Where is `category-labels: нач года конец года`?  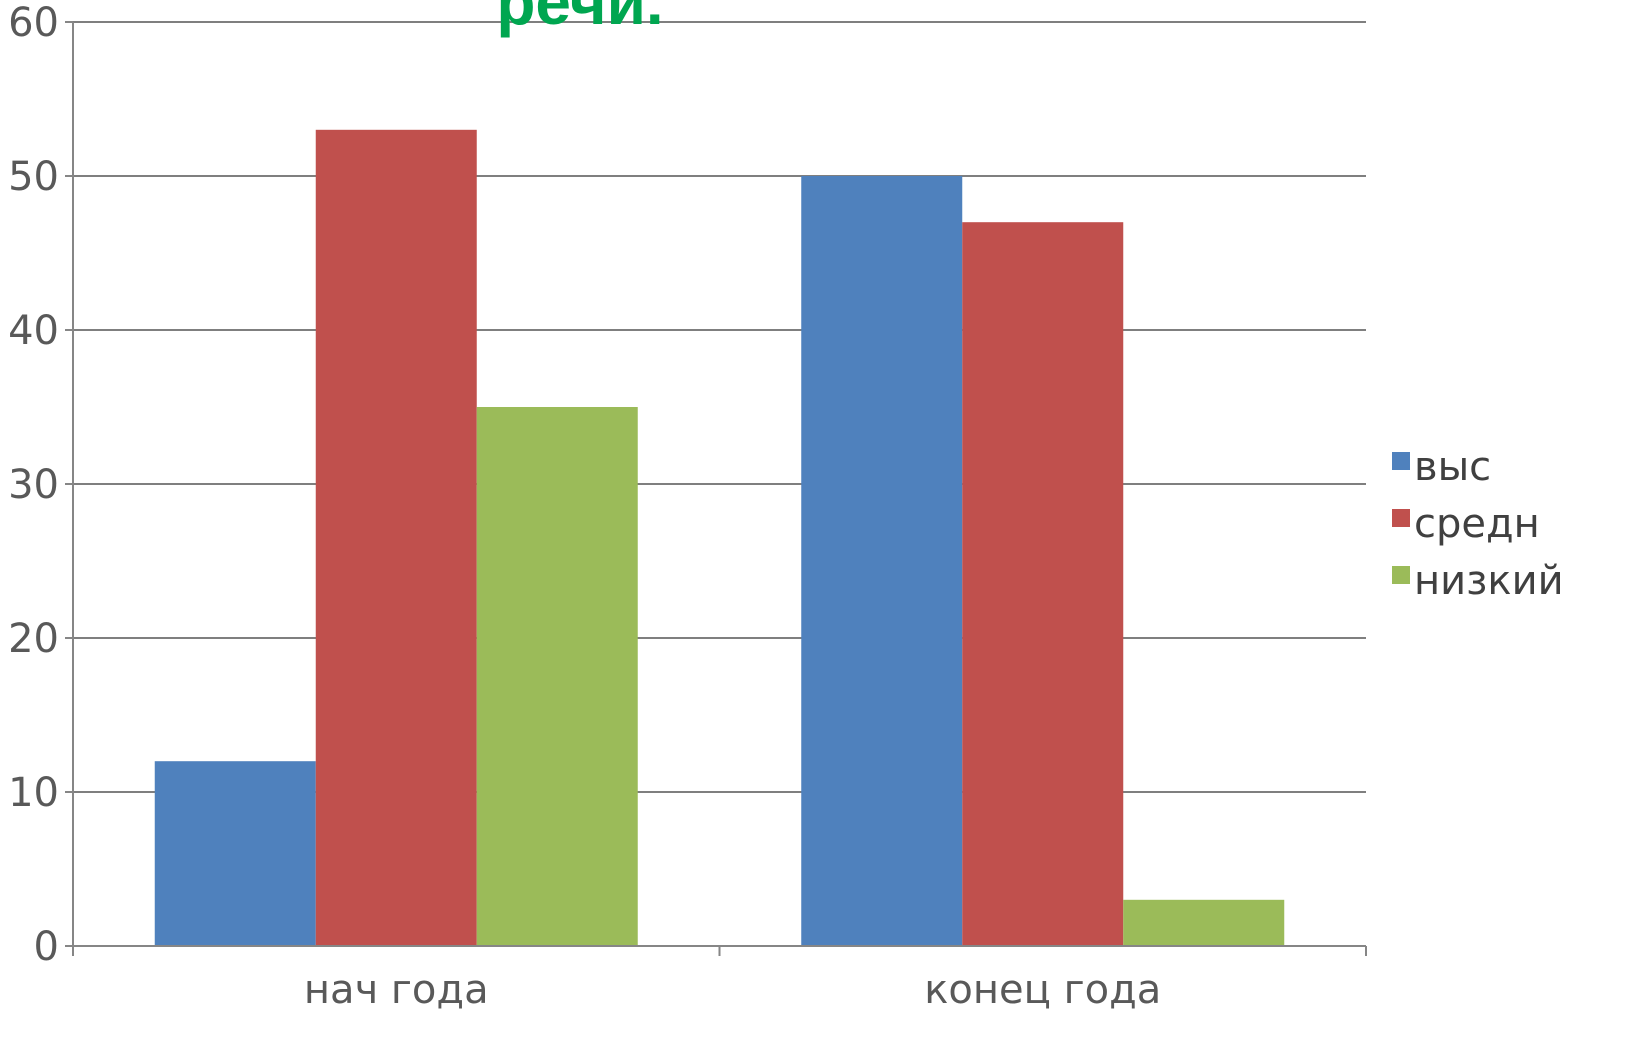 category-labels: нач года конец года is located at coordinates (732, 990).